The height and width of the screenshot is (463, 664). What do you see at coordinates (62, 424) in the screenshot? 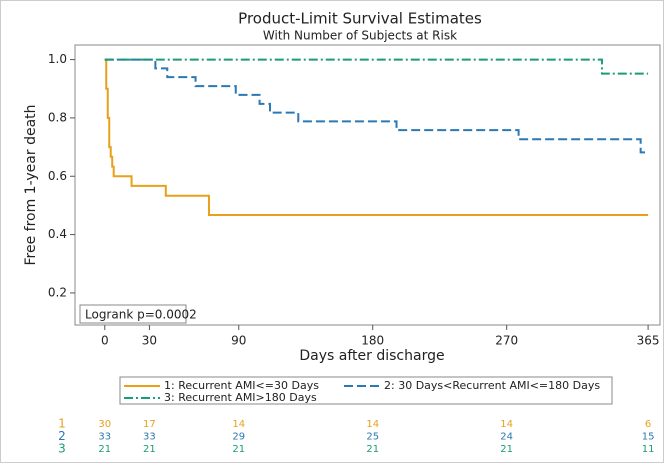
I see `risk-row-label: 1` at bounding box center [62, 424].